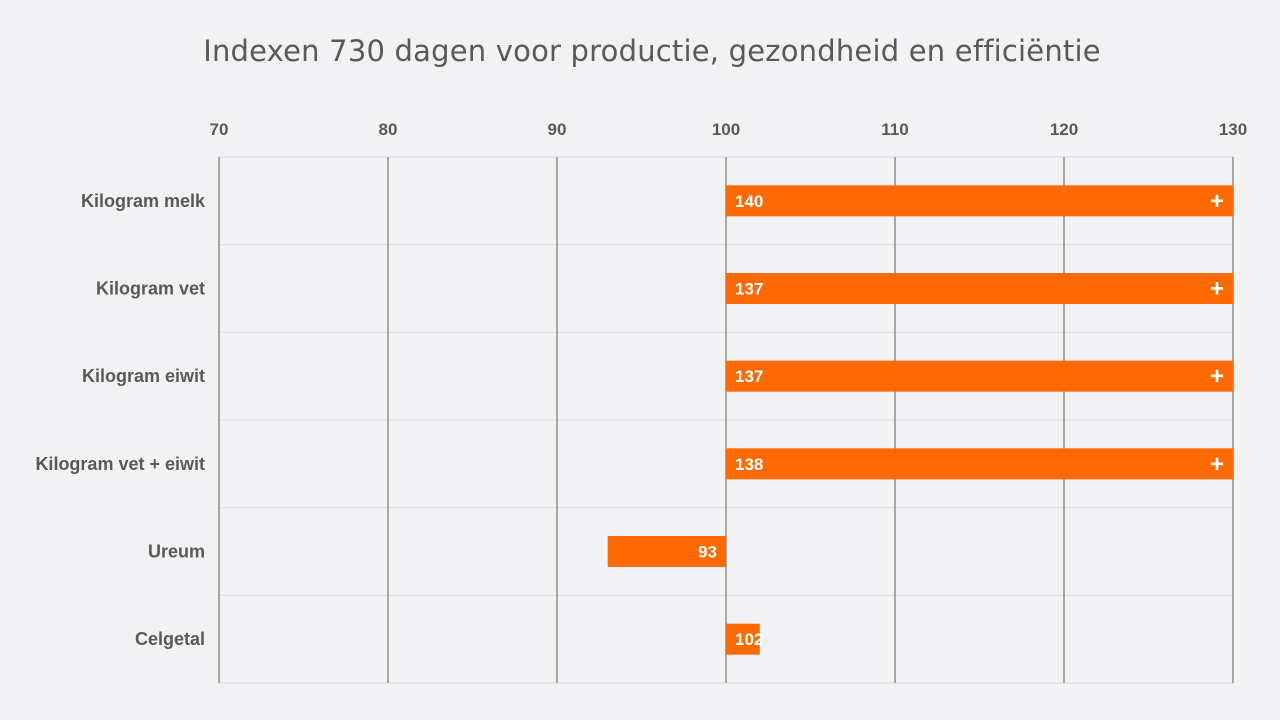 This screenshot has width=1280, height=720. Describe the element at coordinates (143, 376) in the screenshot. I see `category-label: Kilogram eiwit` at that location.